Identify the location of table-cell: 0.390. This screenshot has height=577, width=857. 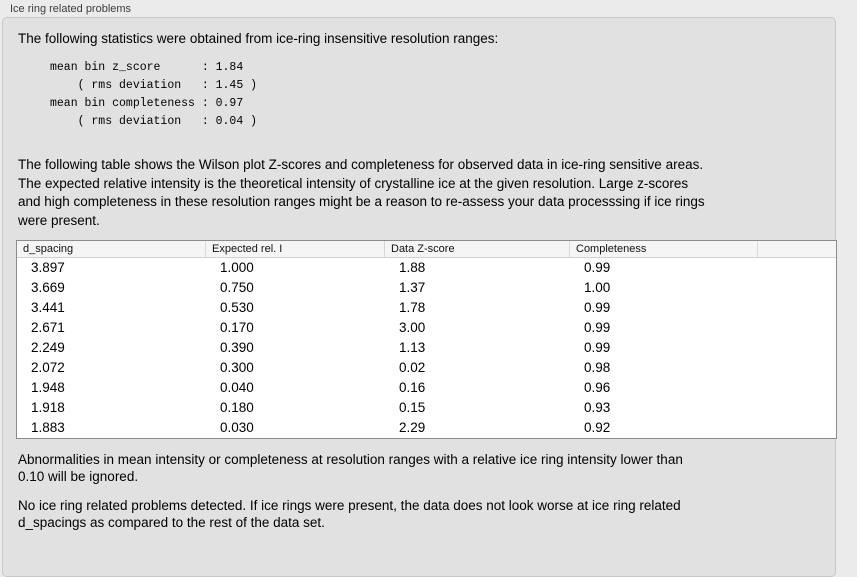
(237, 347).